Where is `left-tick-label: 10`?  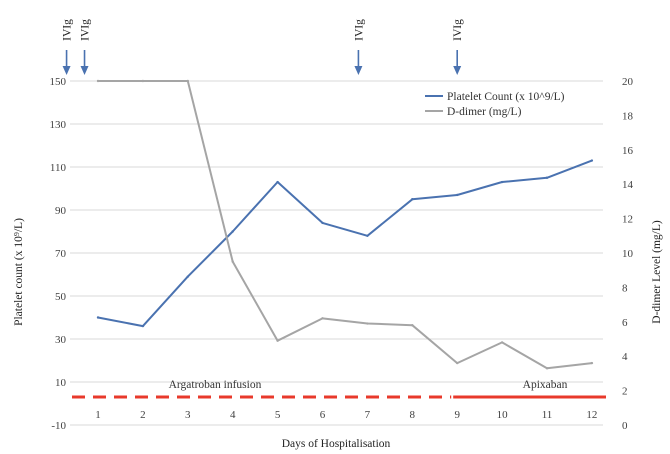
left-tick-label: 10 is located at coordinates (61, 383).